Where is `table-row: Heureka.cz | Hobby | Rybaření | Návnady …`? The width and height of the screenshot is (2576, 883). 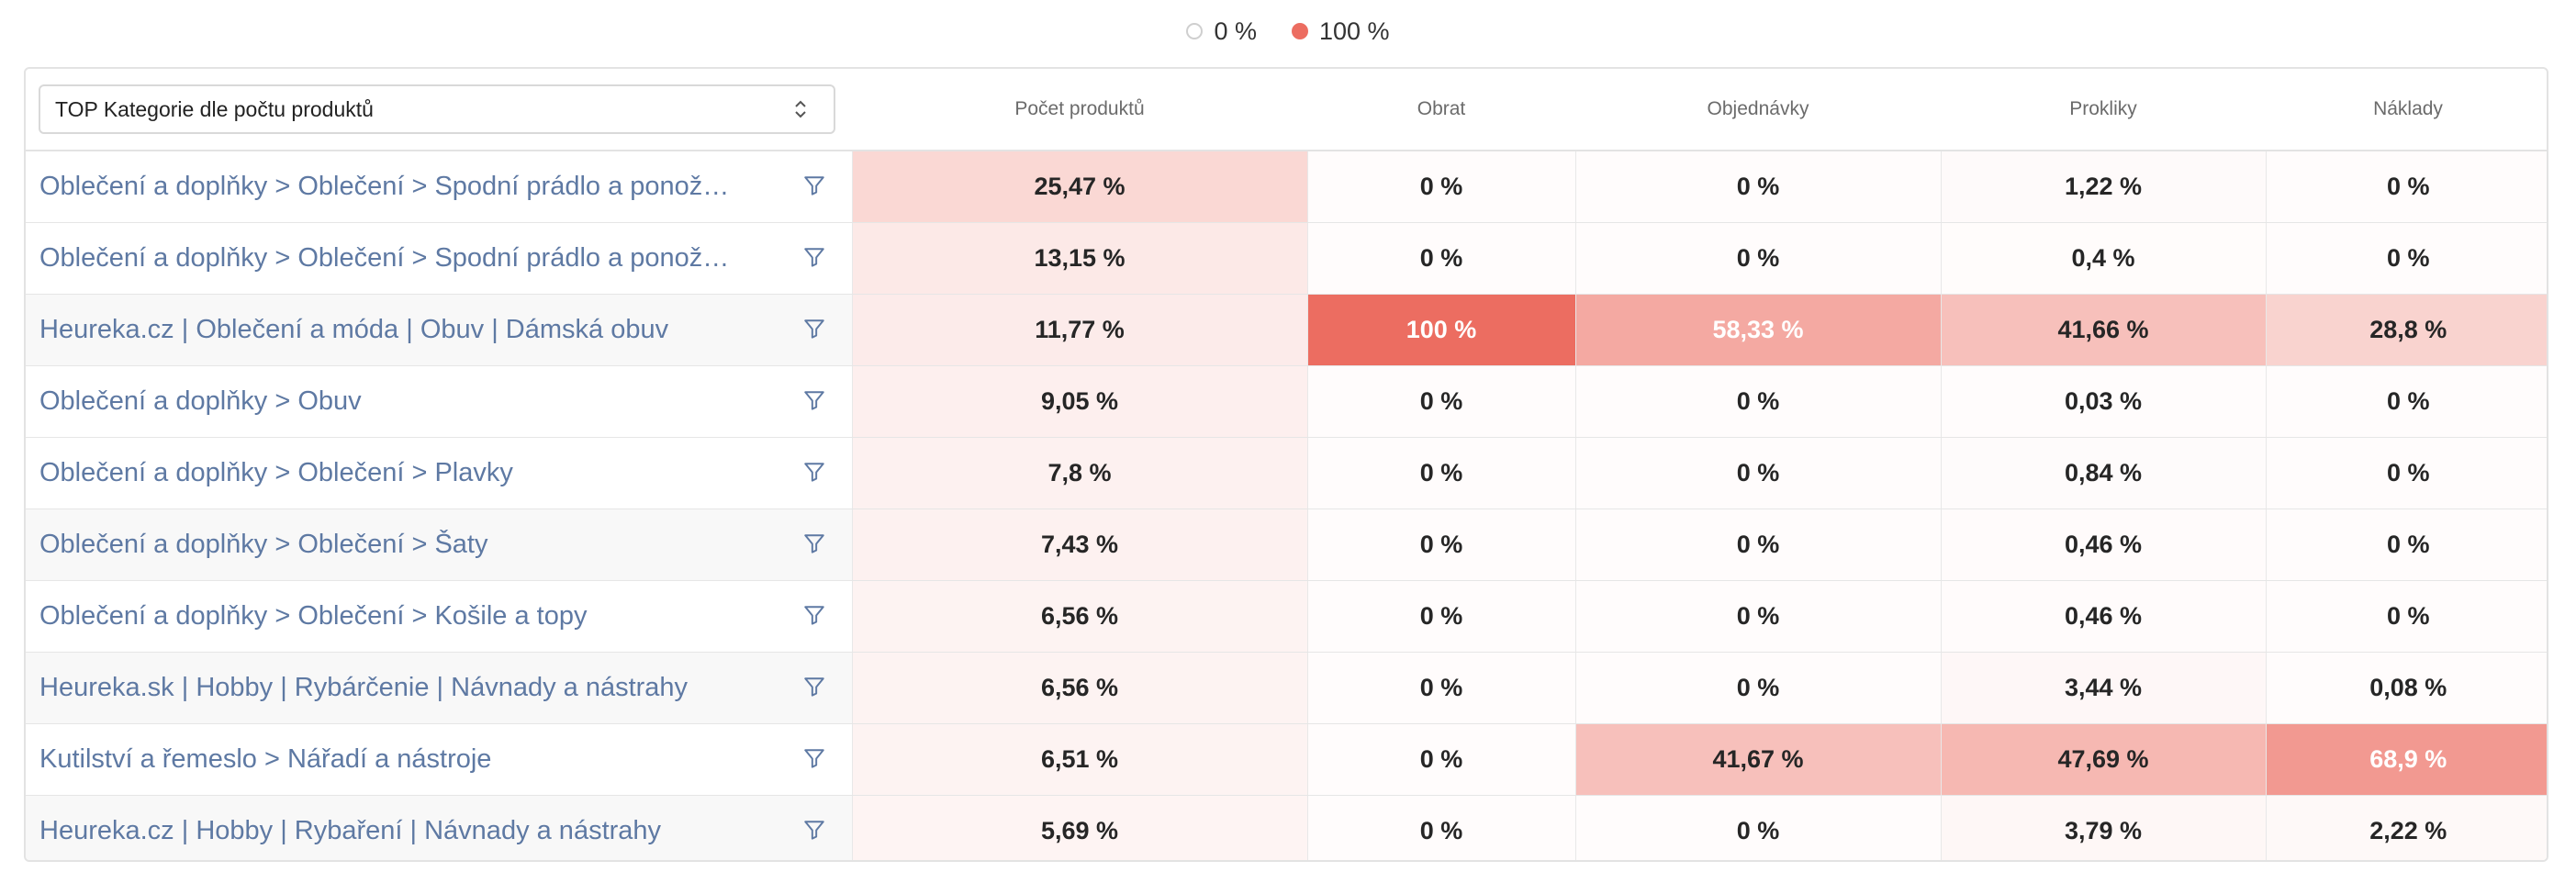
table-row: Heureka.cz | Hobby | Rybaření | Návnady … is located at coordinates (1286, 827).